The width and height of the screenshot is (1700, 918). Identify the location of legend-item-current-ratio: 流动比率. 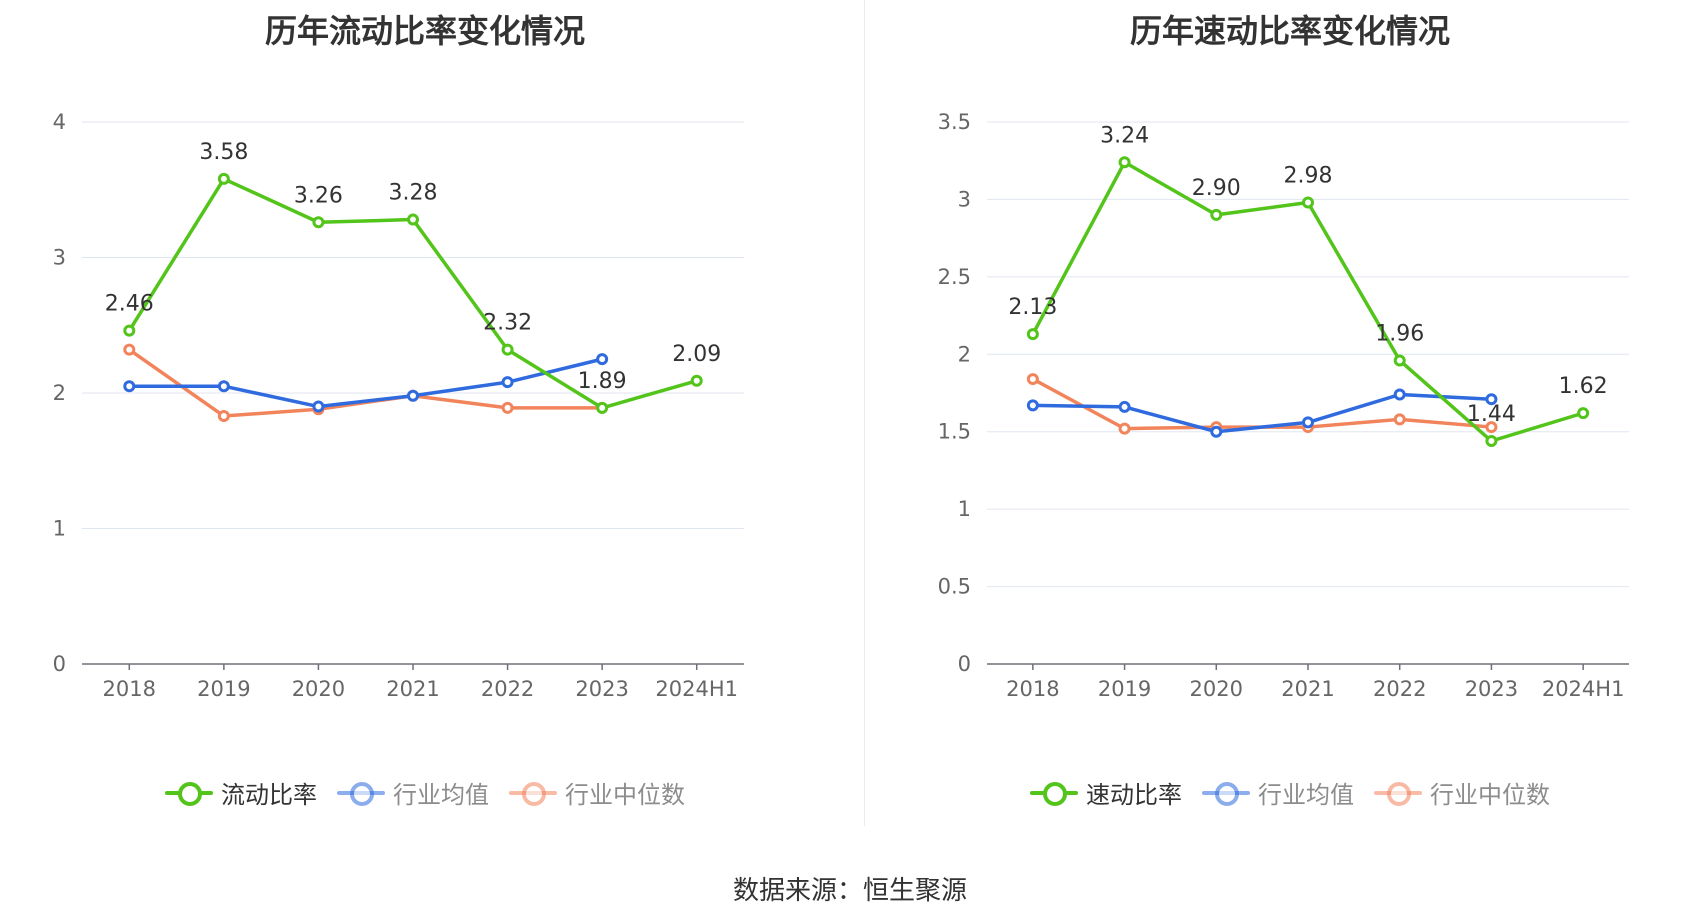
(241, 792).